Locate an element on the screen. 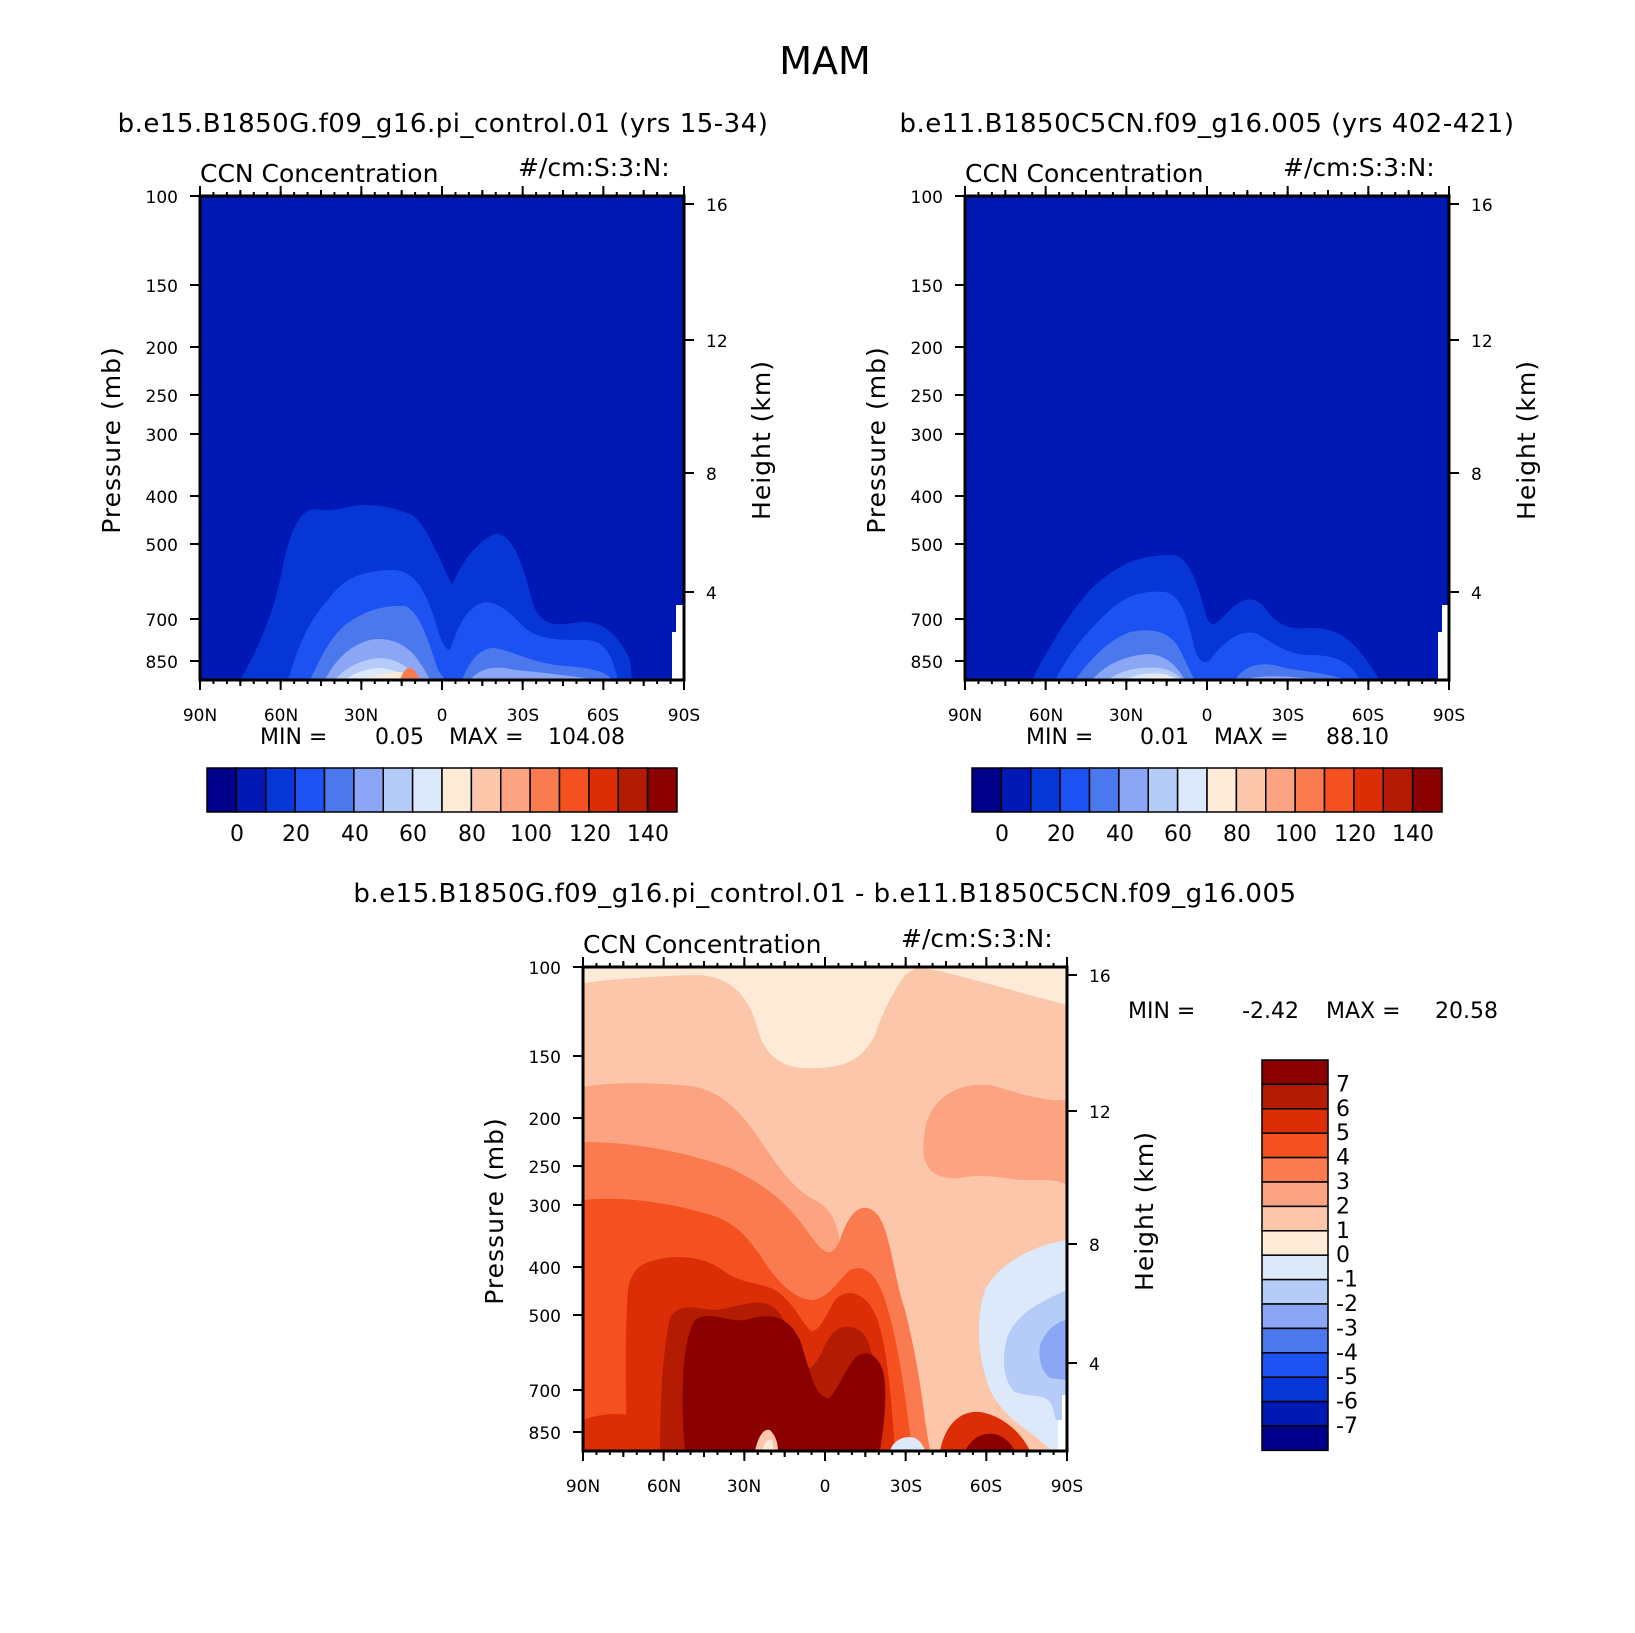 The image size is (1635, 1633). panel-3-contour-level-7-spot is located at coordinates (990, 1442).